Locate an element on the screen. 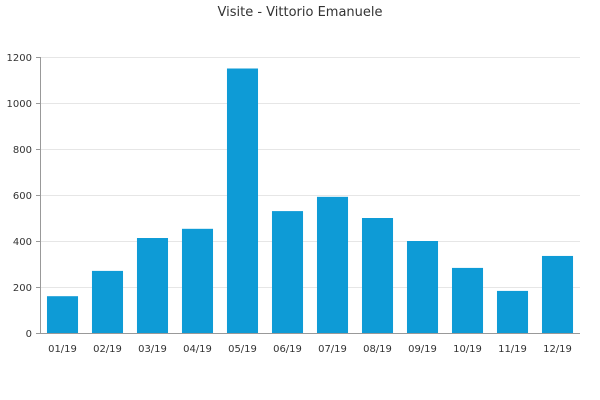 This screenshot has height=400, width=600. x-tick-label: 05/19 is located at coordinates (242, 349).